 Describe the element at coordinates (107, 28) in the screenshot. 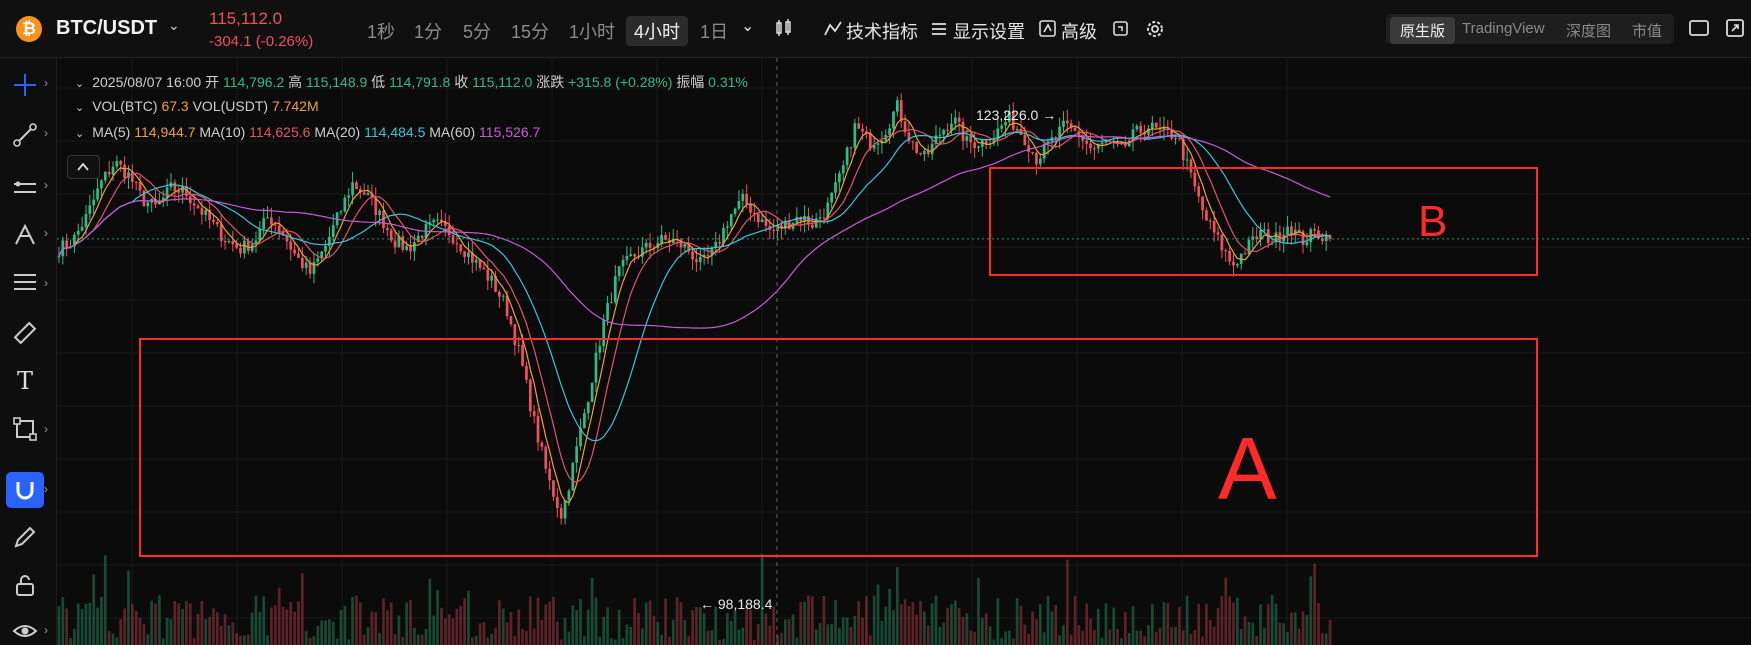

I see `pair-selector: BTC/USDT` at that location.